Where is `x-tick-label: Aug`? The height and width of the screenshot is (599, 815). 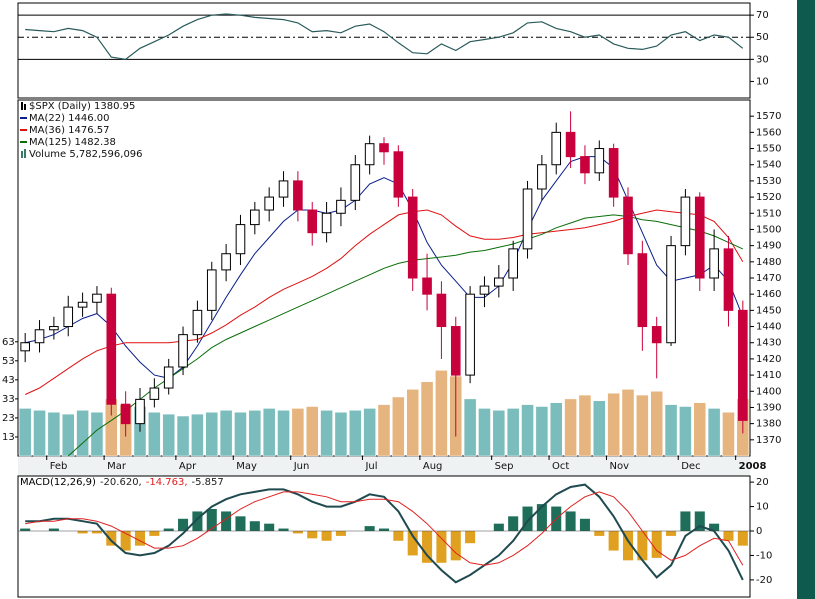 x-tick-label: Aug is located at coordinates (433, 466).